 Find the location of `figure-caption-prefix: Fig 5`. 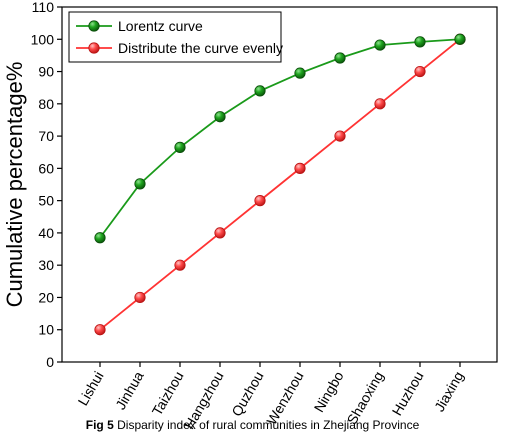

figure-caption-prefix: Fig 5 is located at coordinates (99, 425).